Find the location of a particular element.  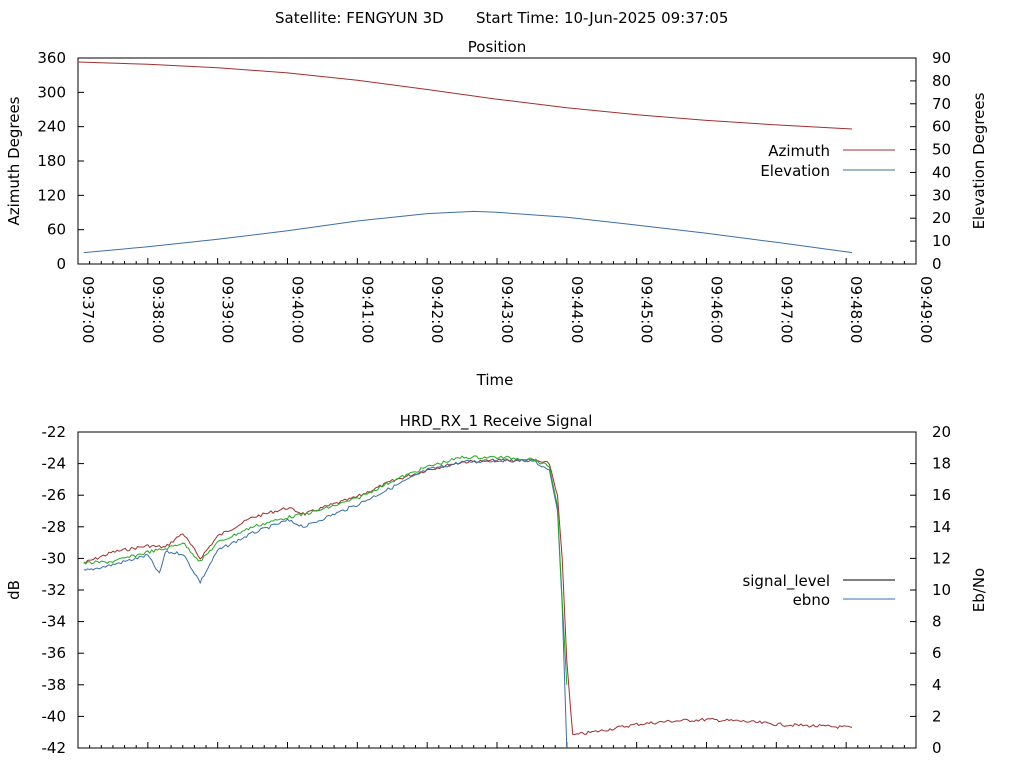

y-tick-label: -38 is located at coordinates (54, 685).